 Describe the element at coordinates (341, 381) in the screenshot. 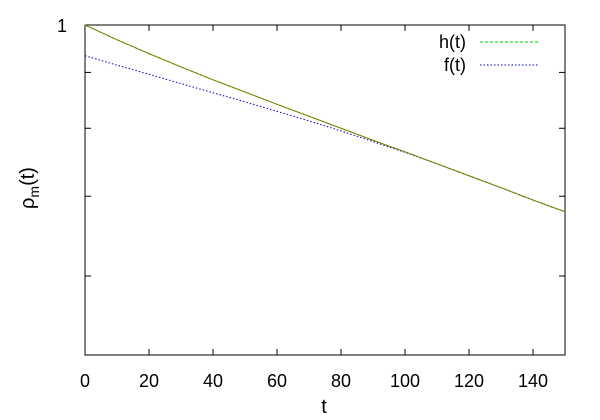

I see `x-tick-label: 80` at that location.